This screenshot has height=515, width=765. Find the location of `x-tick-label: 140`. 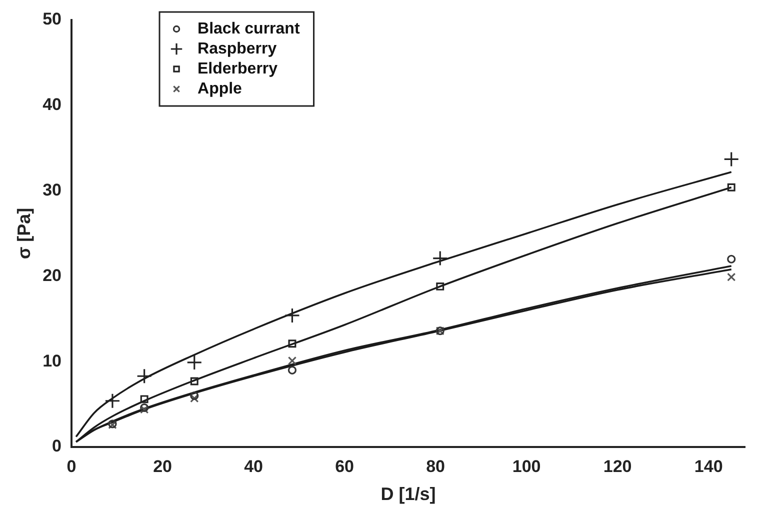

x-tick-label: 140 is located at coordinates (708, 466).